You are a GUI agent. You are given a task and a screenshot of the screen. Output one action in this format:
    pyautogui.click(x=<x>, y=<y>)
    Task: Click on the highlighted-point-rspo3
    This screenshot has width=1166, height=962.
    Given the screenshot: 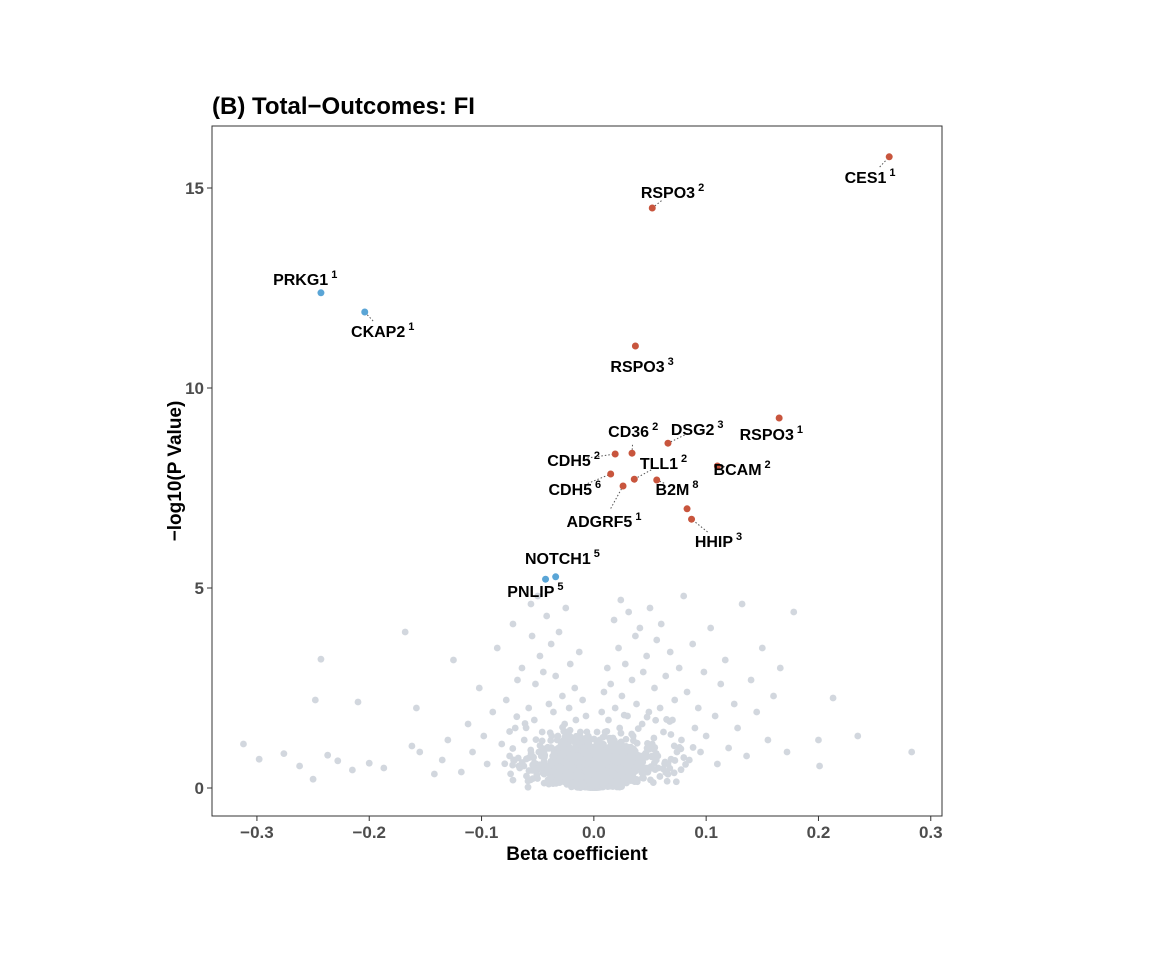 What is the action you would take?
    pyautogui.click(x=779, y=418)
    